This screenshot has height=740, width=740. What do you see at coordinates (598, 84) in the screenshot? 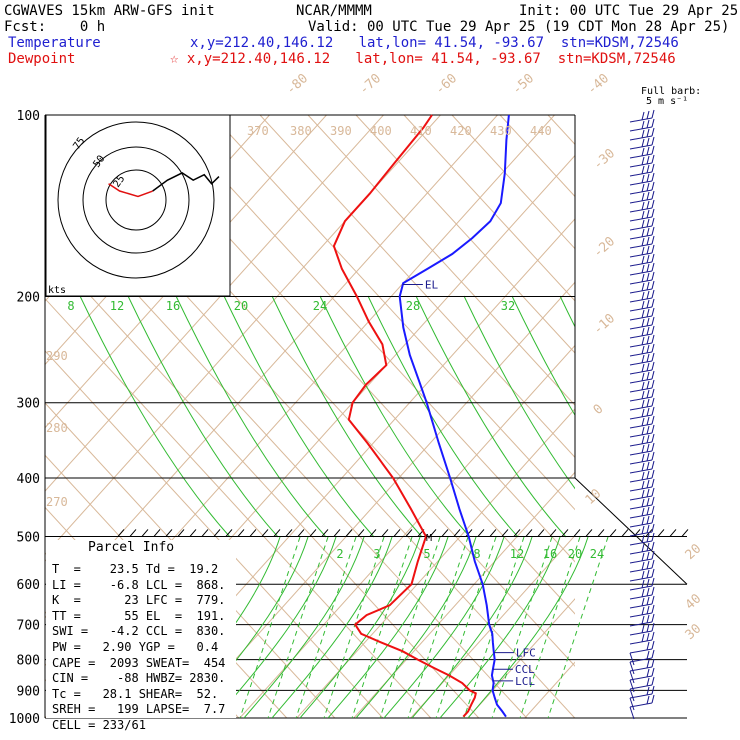
I see `isotherm-label: -40` at bounding box center [598, 84].